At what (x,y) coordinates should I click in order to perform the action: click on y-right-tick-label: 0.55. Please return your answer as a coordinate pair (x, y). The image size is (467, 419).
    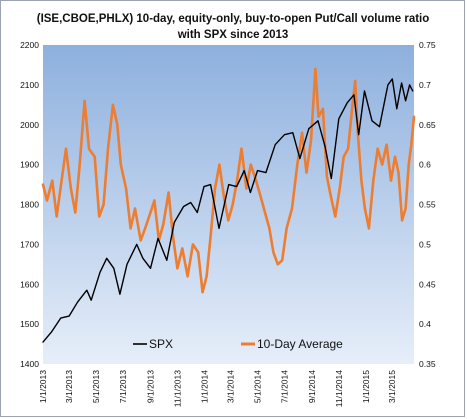
    Looking at the image, I should click on (427, 205).